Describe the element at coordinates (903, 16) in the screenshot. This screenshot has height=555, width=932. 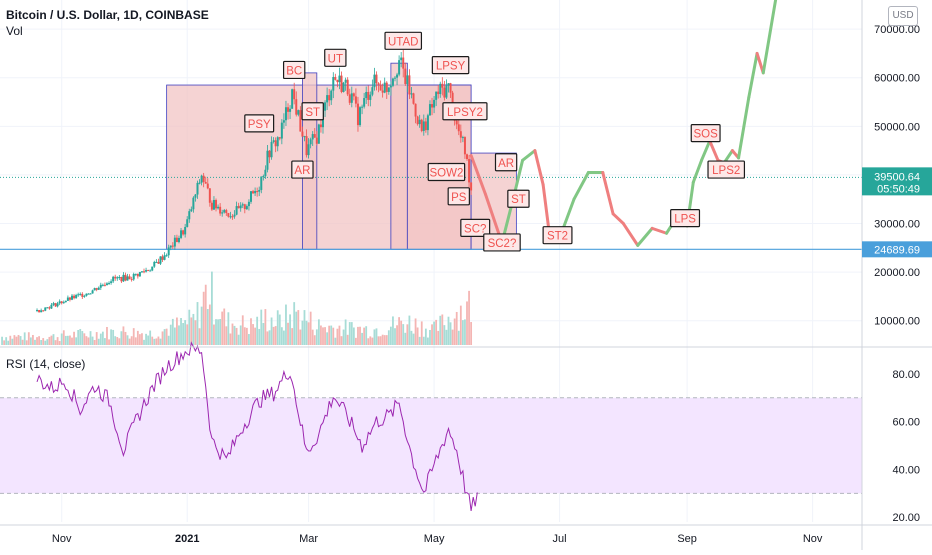
I see `currency-button: USD` at that location.